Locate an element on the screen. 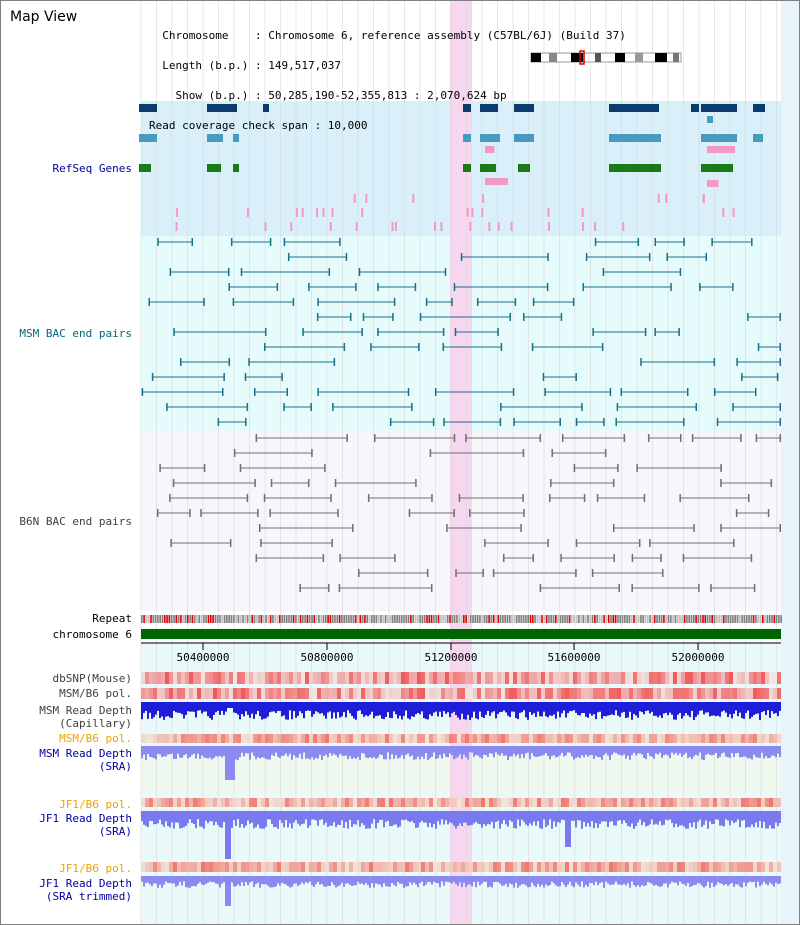 Image resolution: width=800 pixels, height=925 pixels. gene-exon is located at coordinates (490, 149).